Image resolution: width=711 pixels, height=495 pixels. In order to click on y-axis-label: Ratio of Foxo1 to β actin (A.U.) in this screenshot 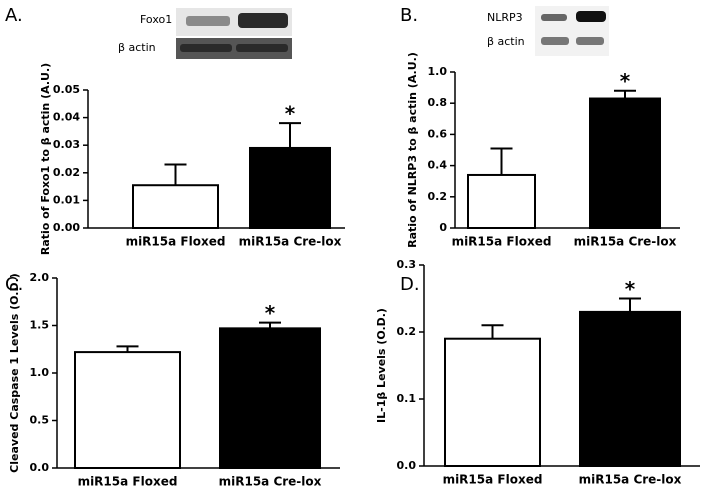, I will do `click(45, 159)`.